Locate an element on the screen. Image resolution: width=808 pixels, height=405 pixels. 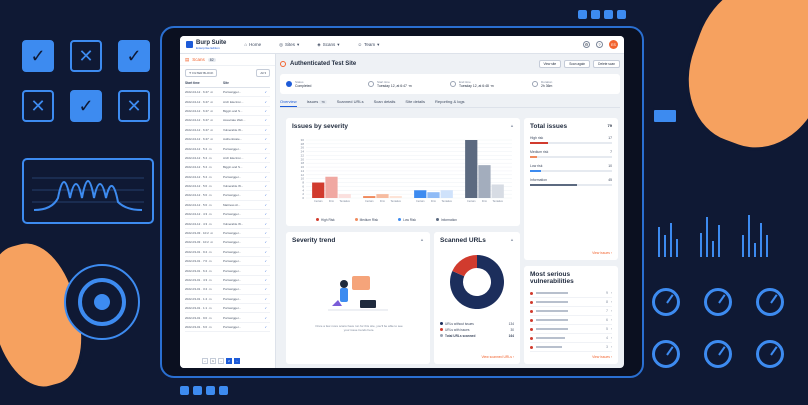
chevron-down-icon: ▾ is located at coordinates (298, 44).